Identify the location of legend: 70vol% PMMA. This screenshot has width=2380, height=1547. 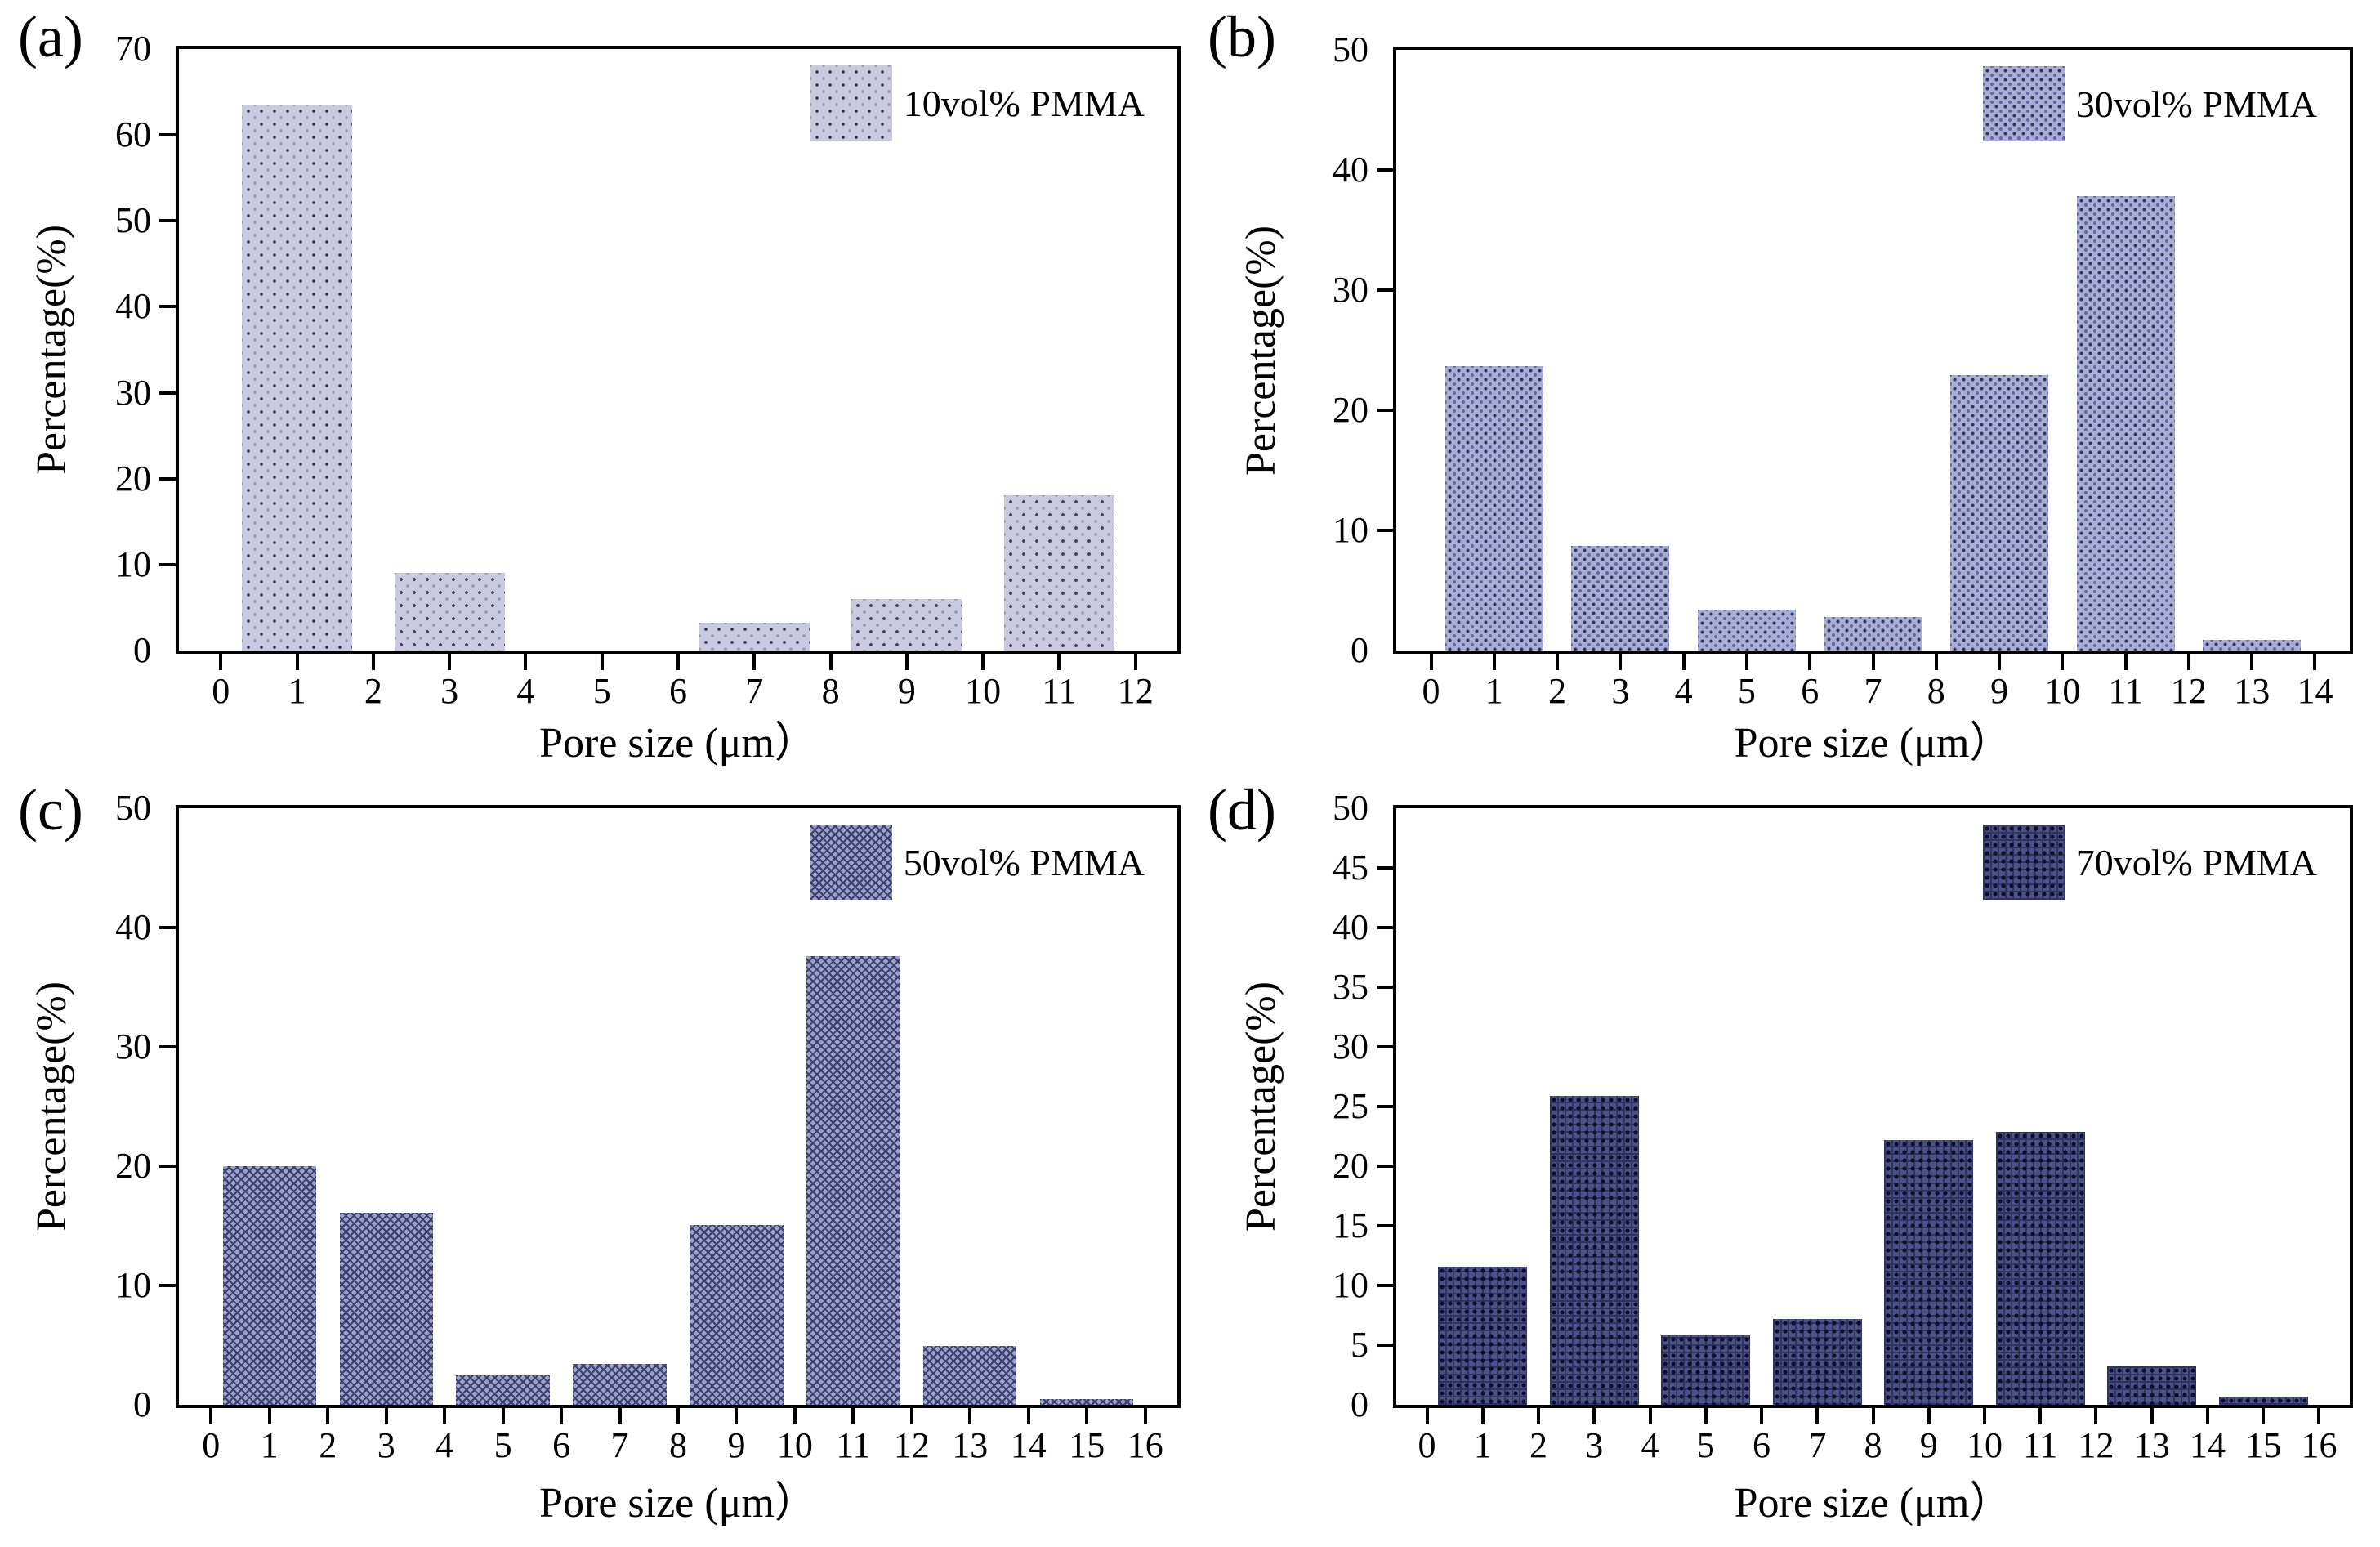
(2149, 862).